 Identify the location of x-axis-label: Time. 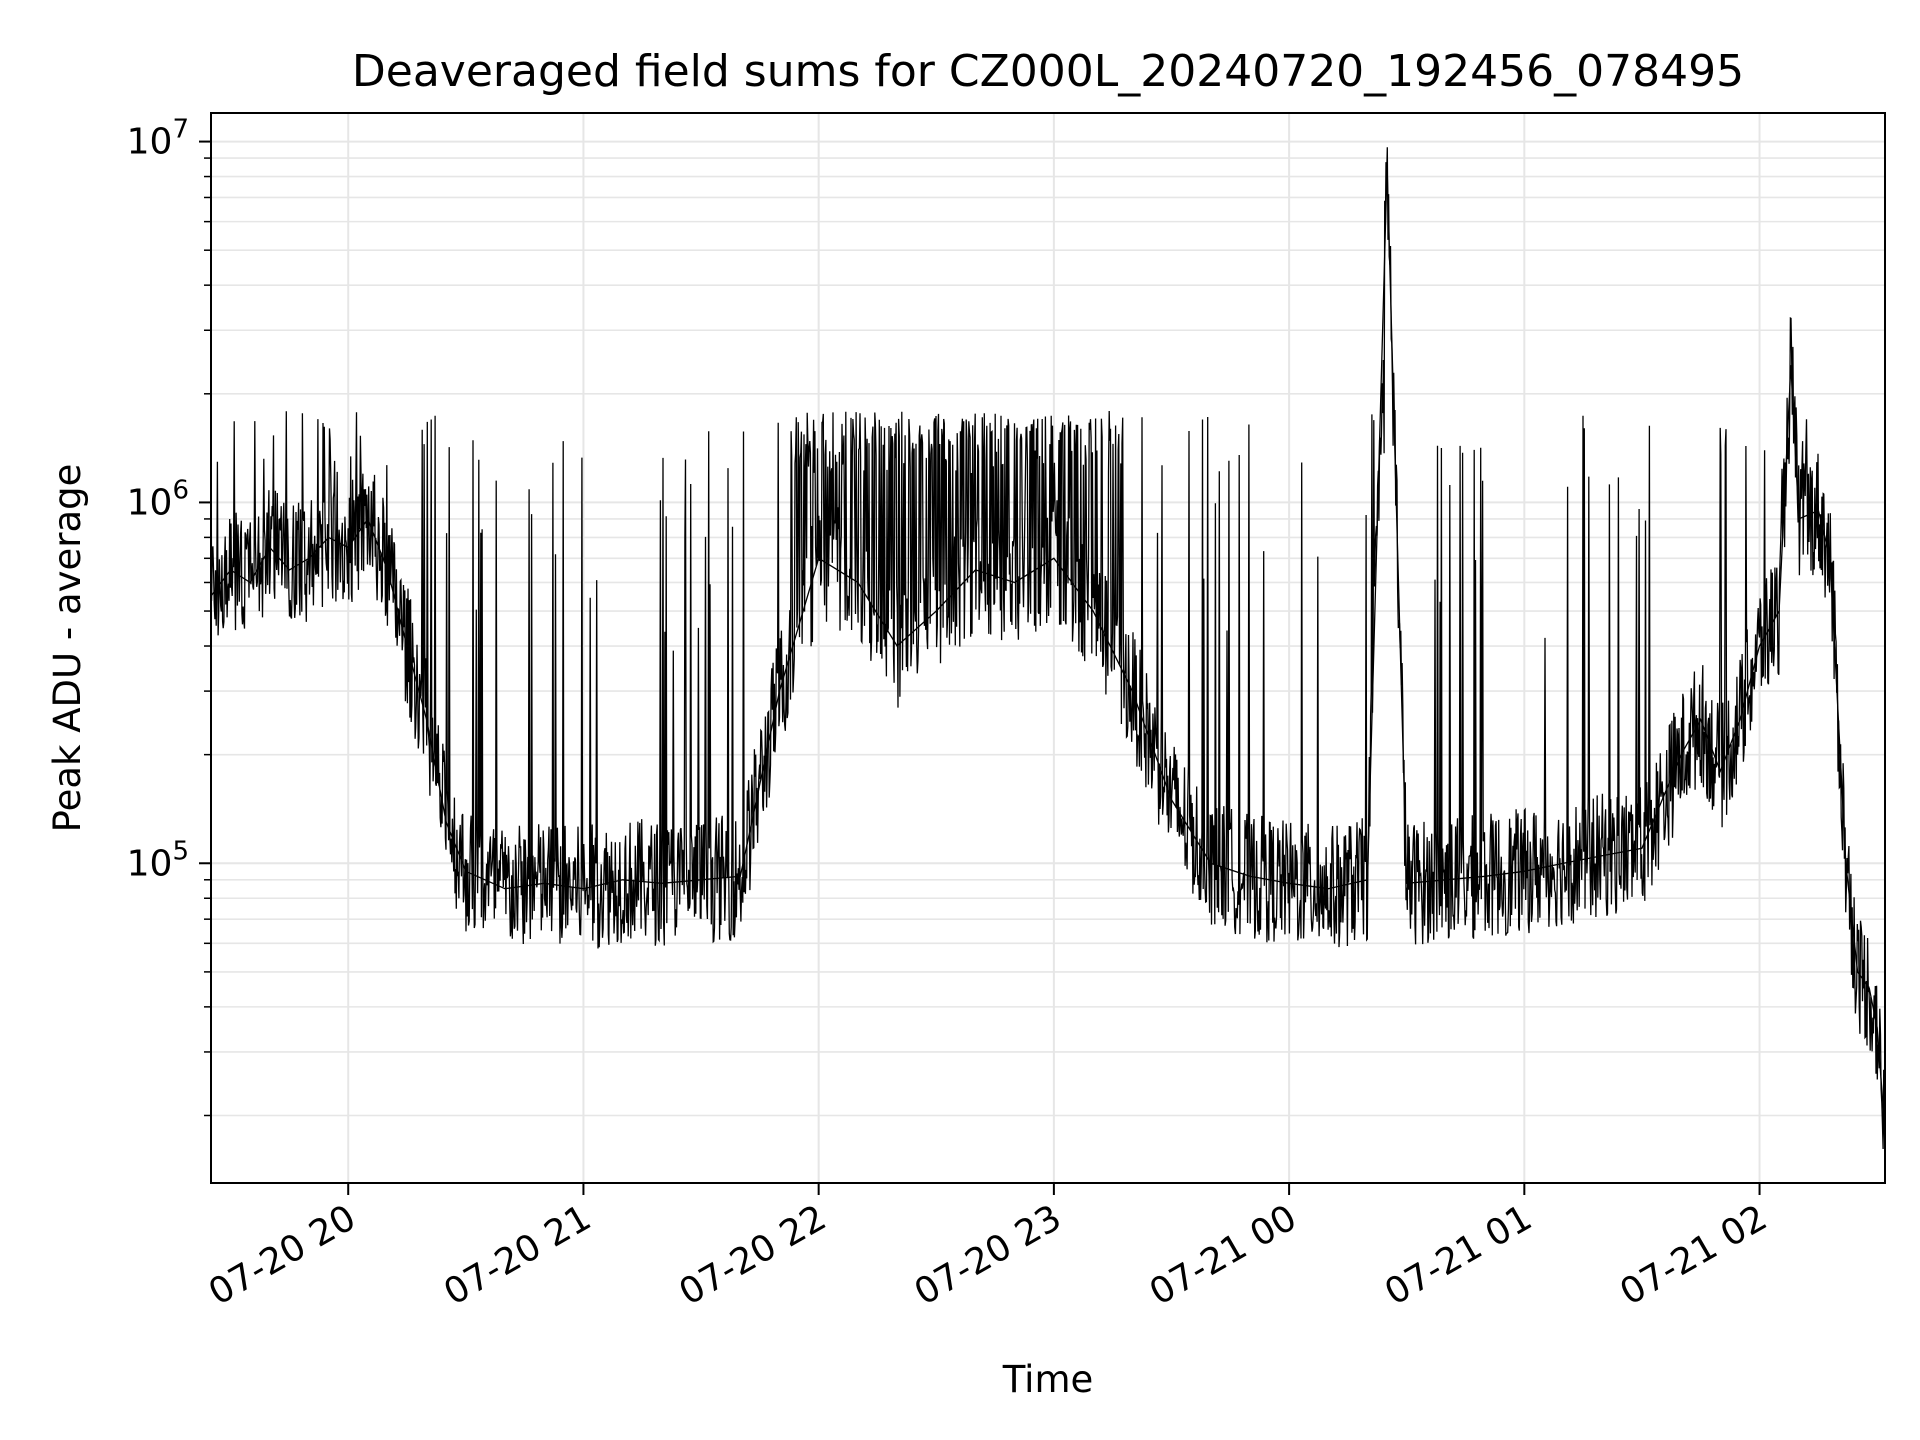
(1048, 1379).